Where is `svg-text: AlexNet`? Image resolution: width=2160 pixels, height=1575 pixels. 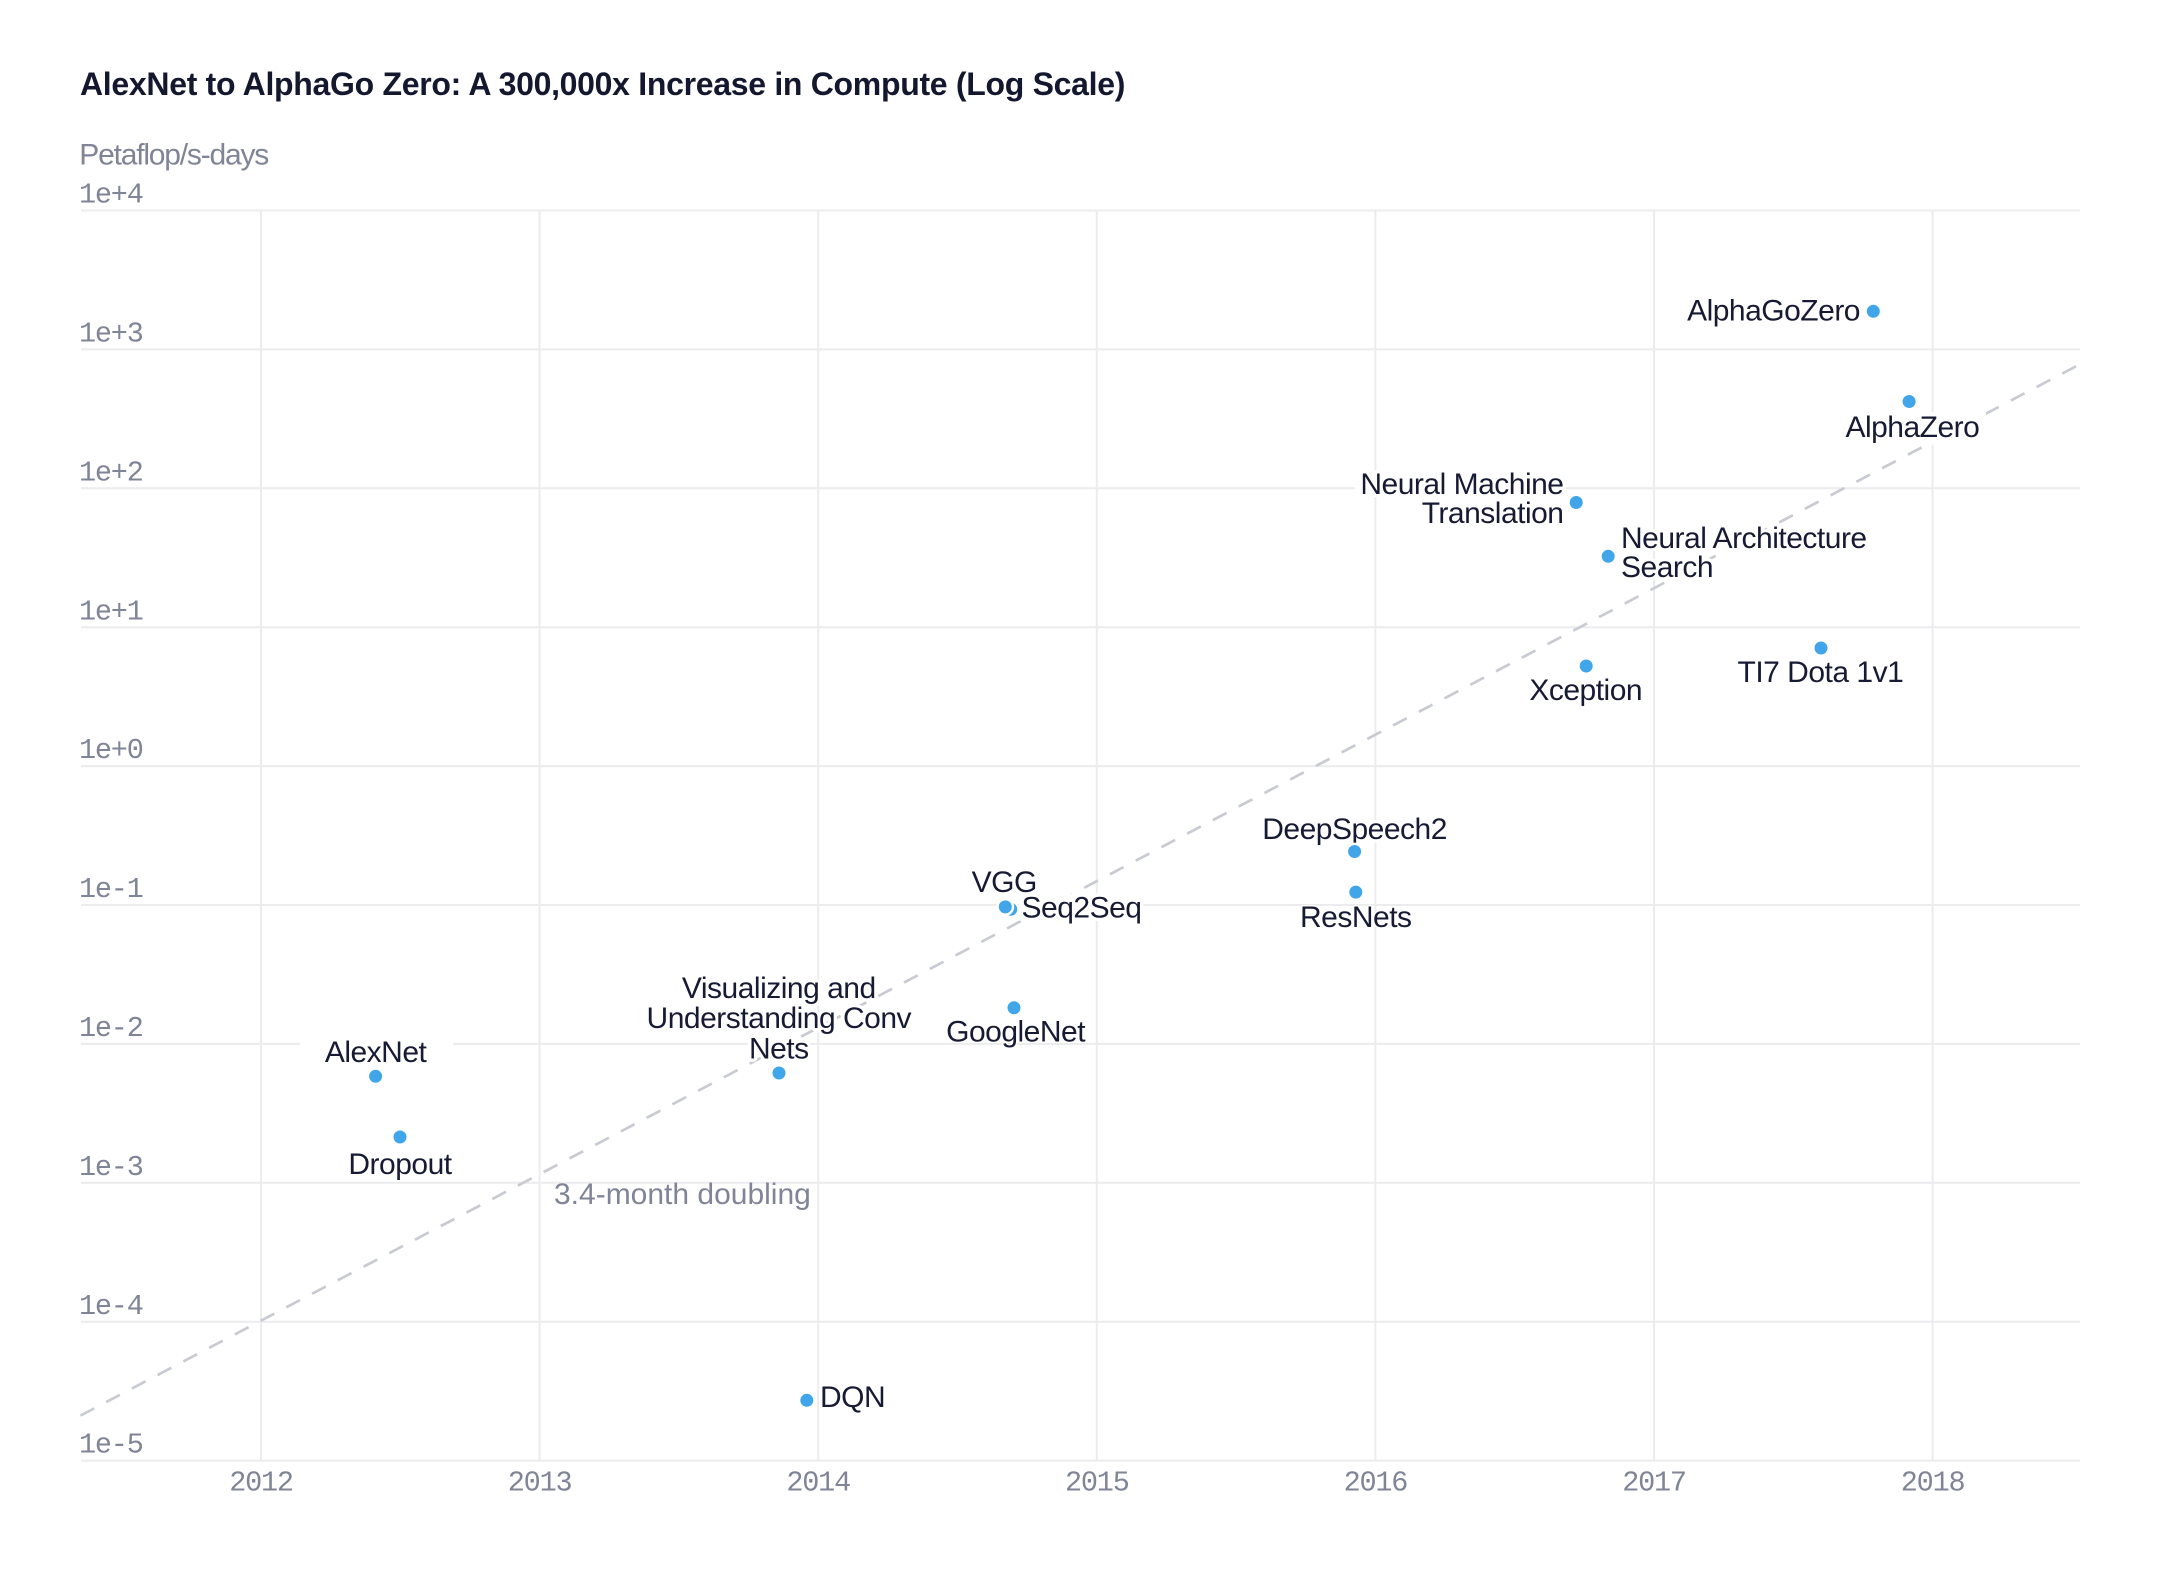 svg-text: AlexNet is located at coordinates (376, 1052).